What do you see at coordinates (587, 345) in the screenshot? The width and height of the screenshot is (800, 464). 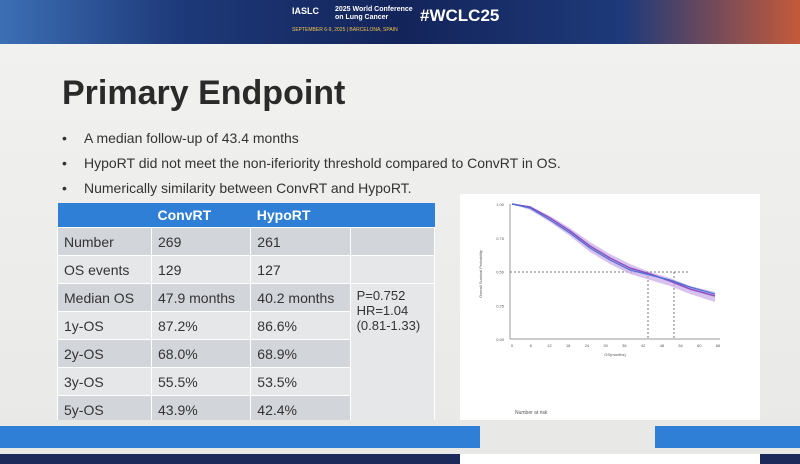 I see `x-tick-label: 24` at bounding box center [587, 345].